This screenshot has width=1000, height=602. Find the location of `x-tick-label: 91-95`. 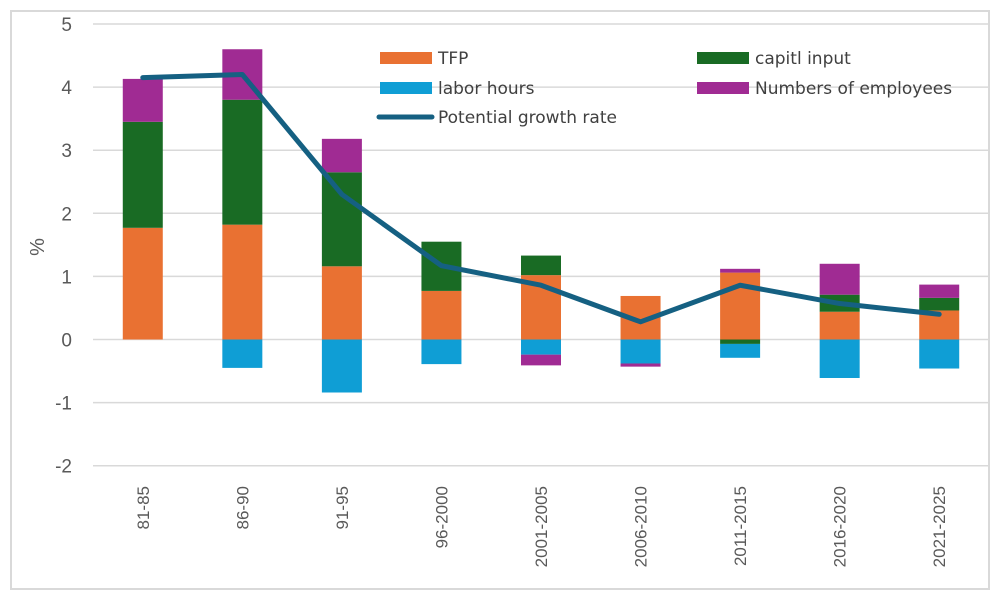

x-tick-label: 91-95 is located at coordinates (342, 507).